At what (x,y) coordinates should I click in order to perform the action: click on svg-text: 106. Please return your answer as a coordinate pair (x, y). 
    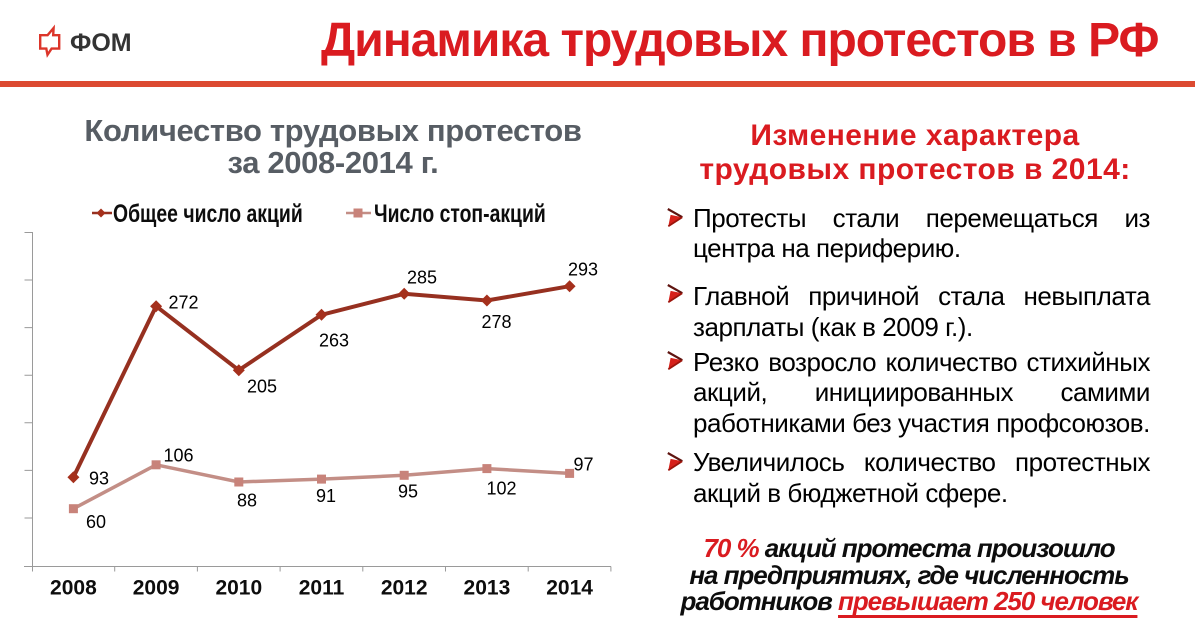
    Looking at the image, I should click on (178, 456).